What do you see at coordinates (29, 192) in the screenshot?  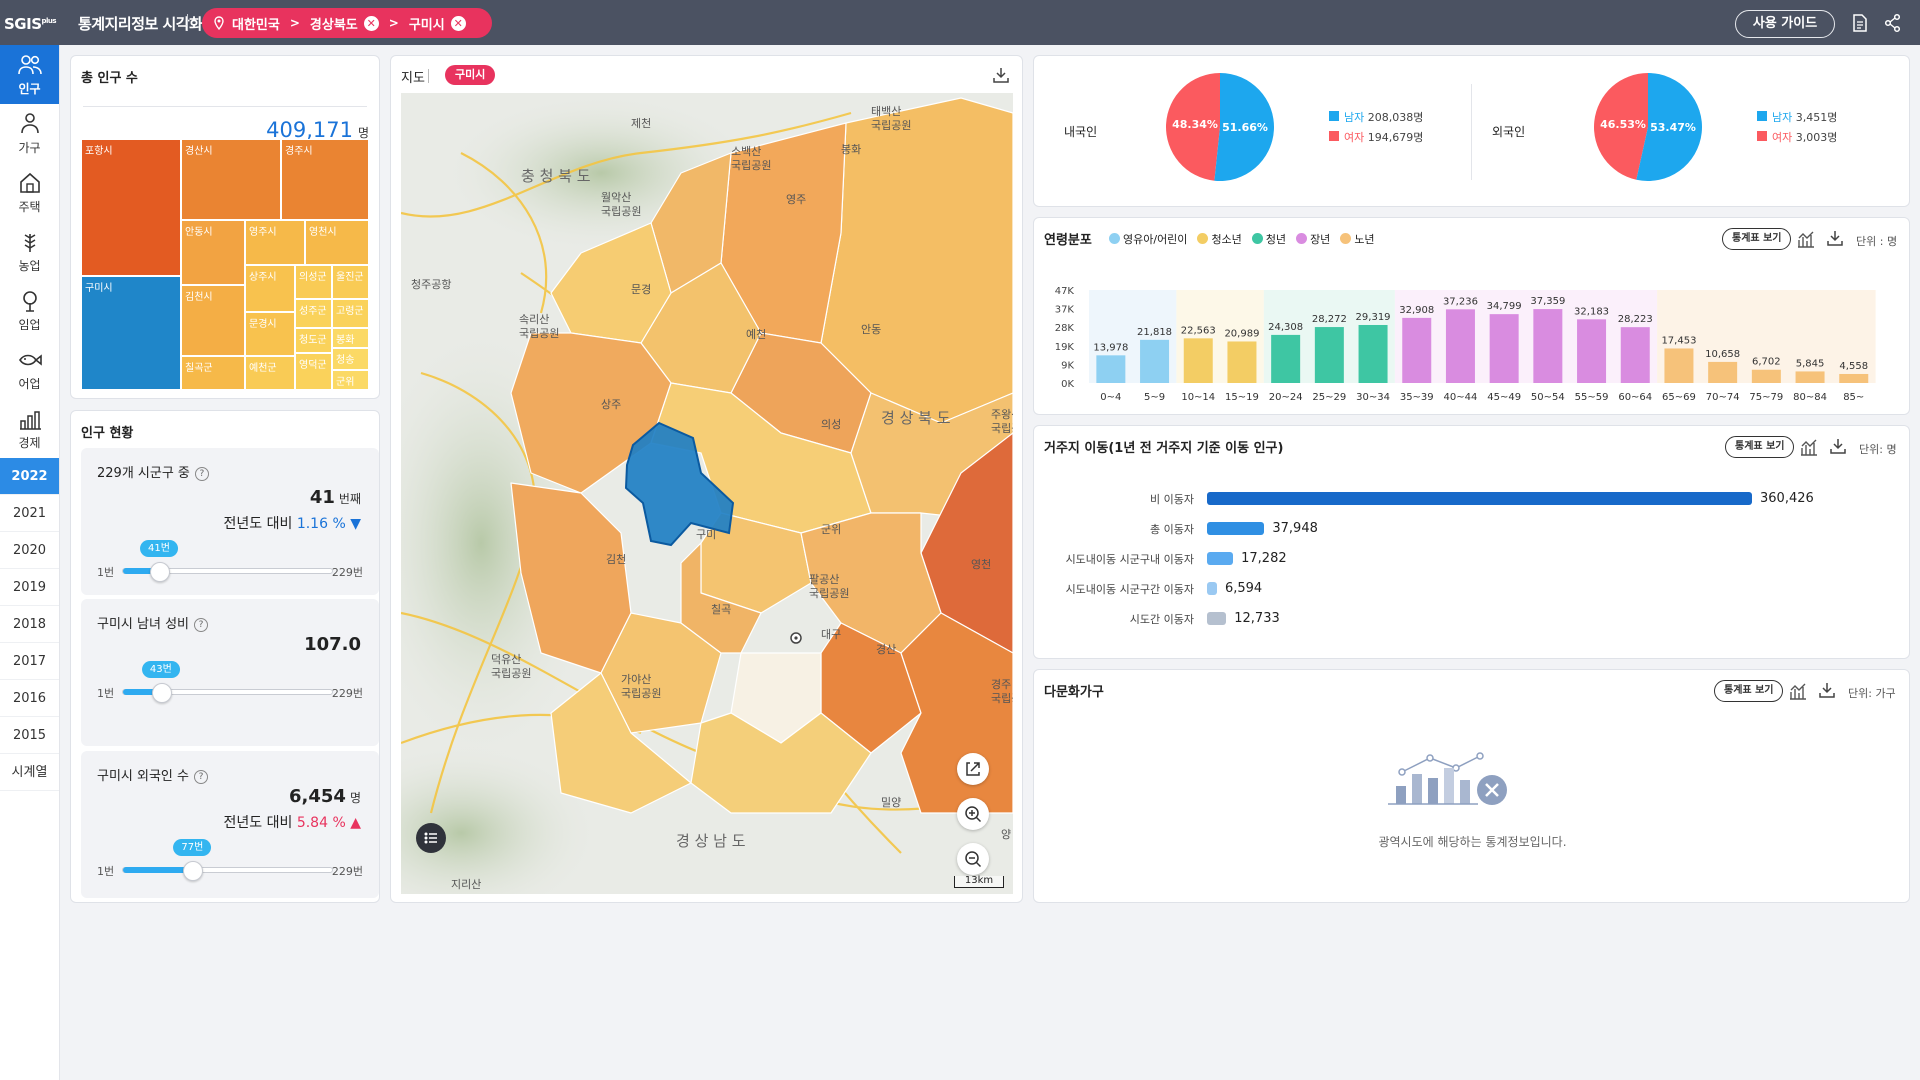 I see `sidebar-item-housing: 주택` at bounding box center [29, 192].